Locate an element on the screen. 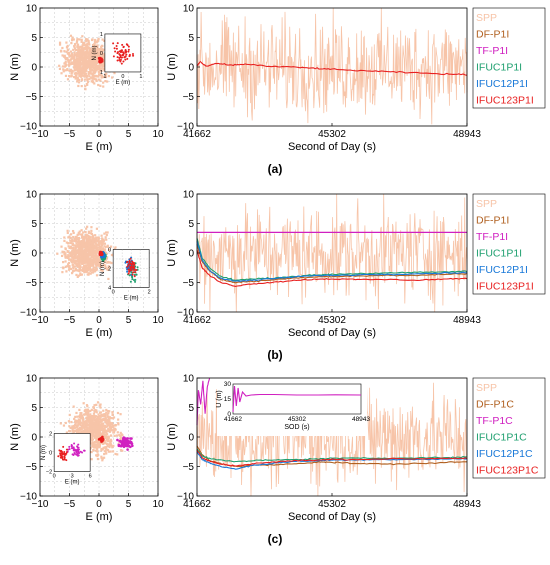 Image resolution: width=550 pixels, height=565 pixels. inset-y-axis-label: N (m) is located at coordinates (95, 52).